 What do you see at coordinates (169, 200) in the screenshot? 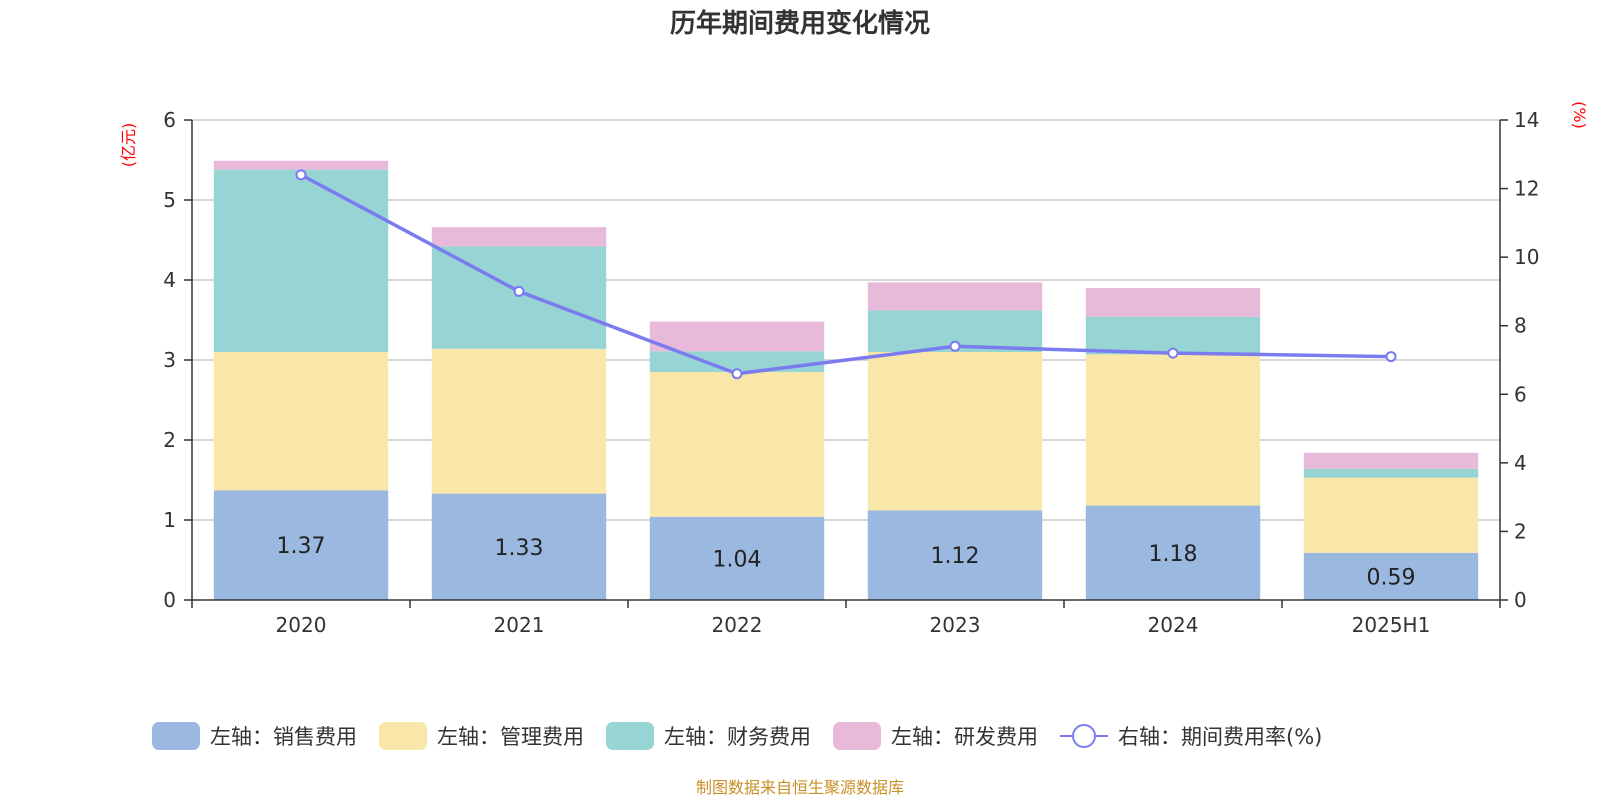
I see `left-axis-tick-label: 5` at bounding box center [169, 200].